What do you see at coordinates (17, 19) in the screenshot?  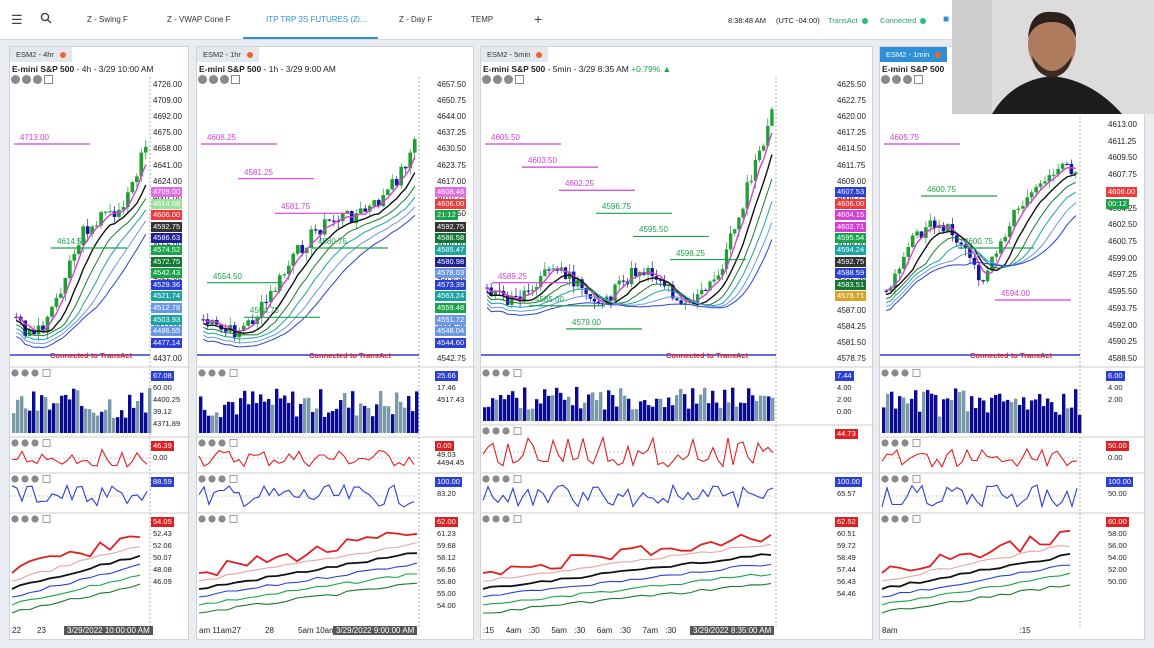 I see `menu-icon: ☰` at bounding box center [17, 19].